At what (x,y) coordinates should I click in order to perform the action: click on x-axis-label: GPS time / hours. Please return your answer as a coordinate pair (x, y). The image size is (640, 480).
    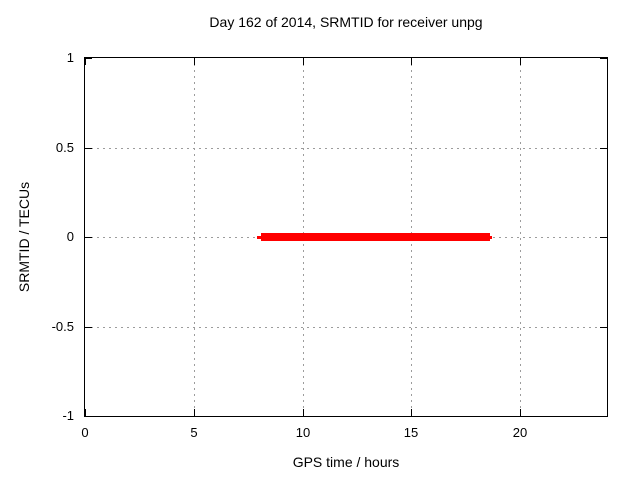
    Looking at the image, I should click on (346, 462).